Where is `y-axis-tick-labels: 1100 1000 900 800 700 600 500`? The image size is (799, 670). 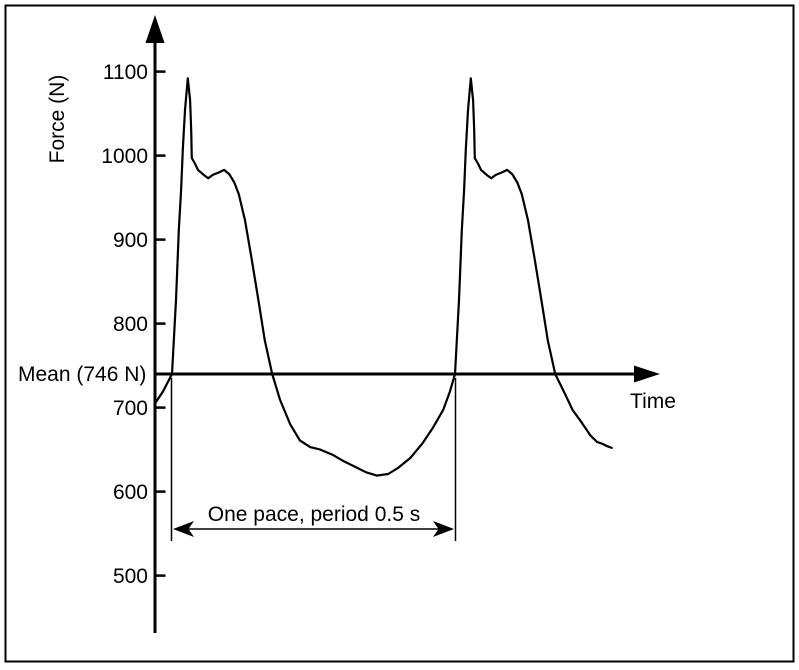
y-axis-tick-labels: 1100 1000 900 800 700 600 500 is located at coordinates (124, 324).